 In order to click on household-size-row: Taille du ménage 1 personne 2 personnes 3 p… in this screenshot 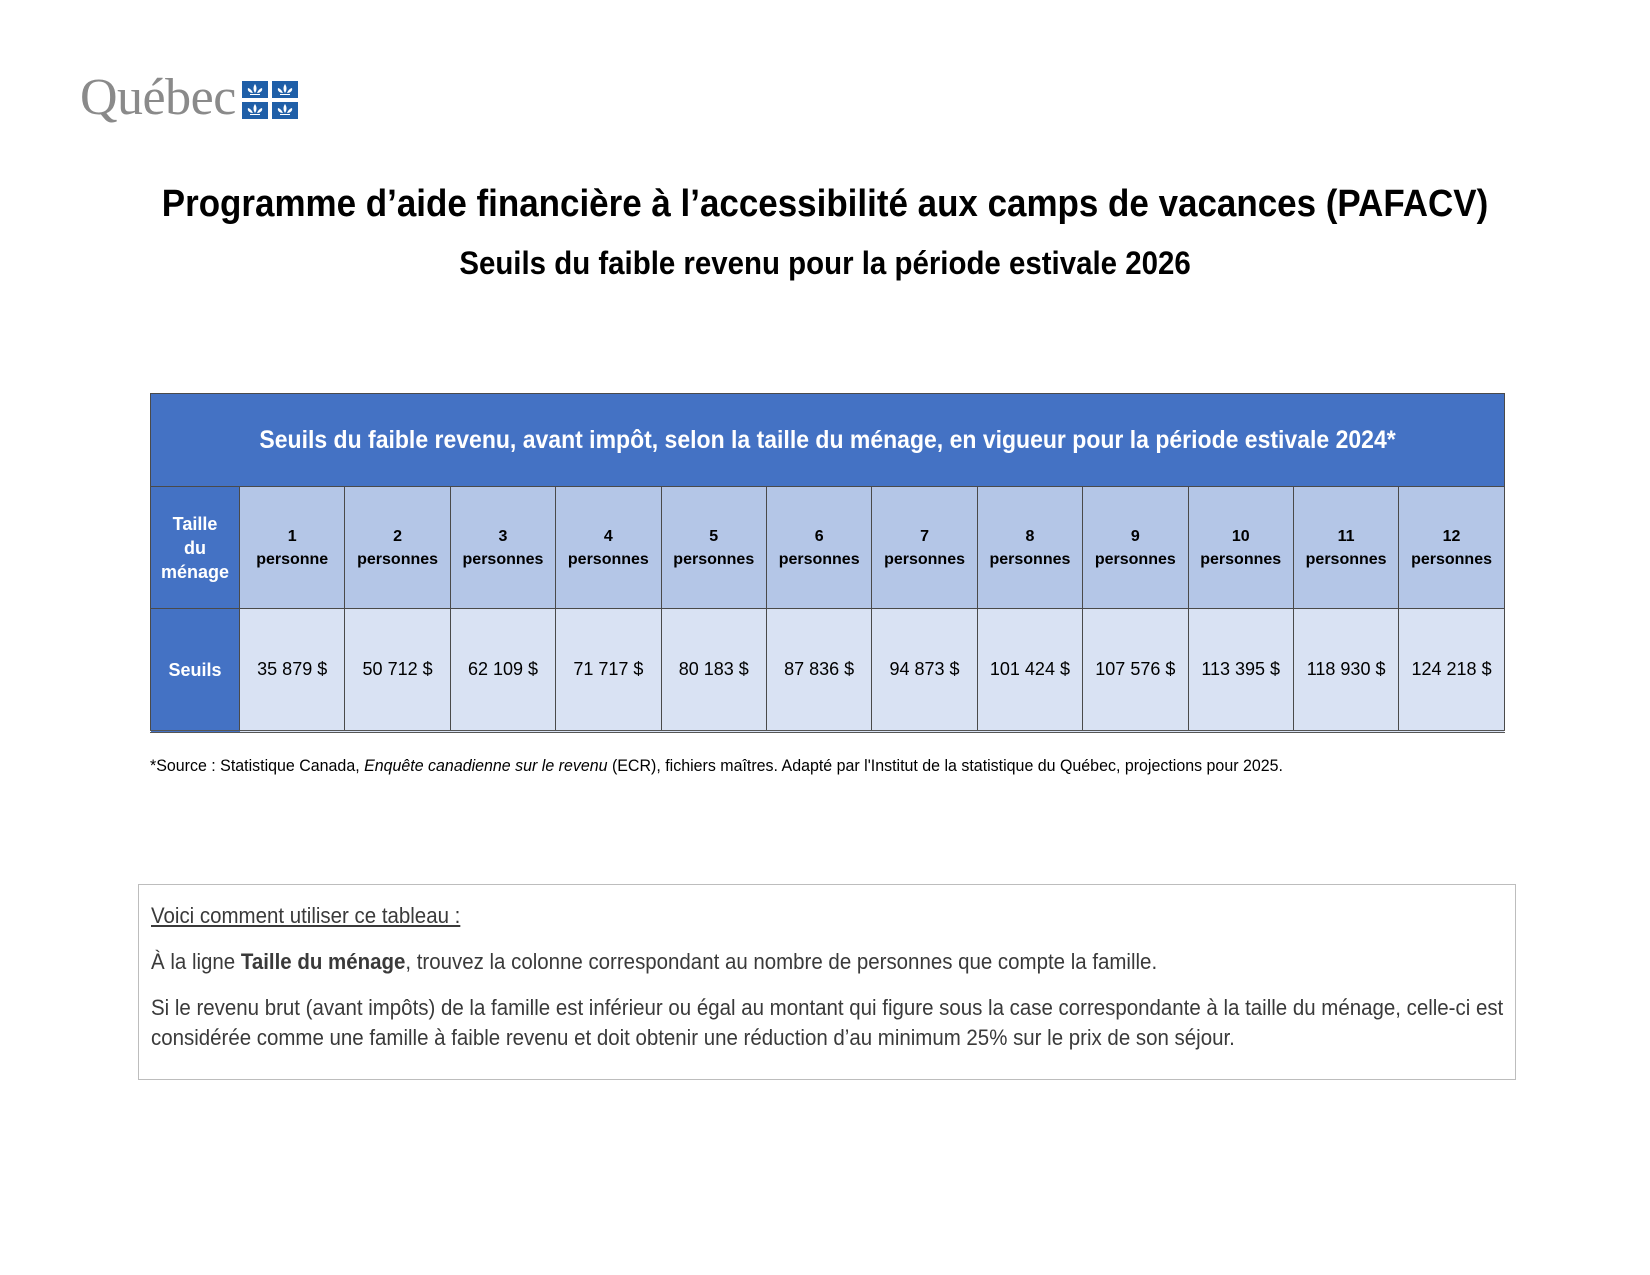, I will do `click(827, 547)`.